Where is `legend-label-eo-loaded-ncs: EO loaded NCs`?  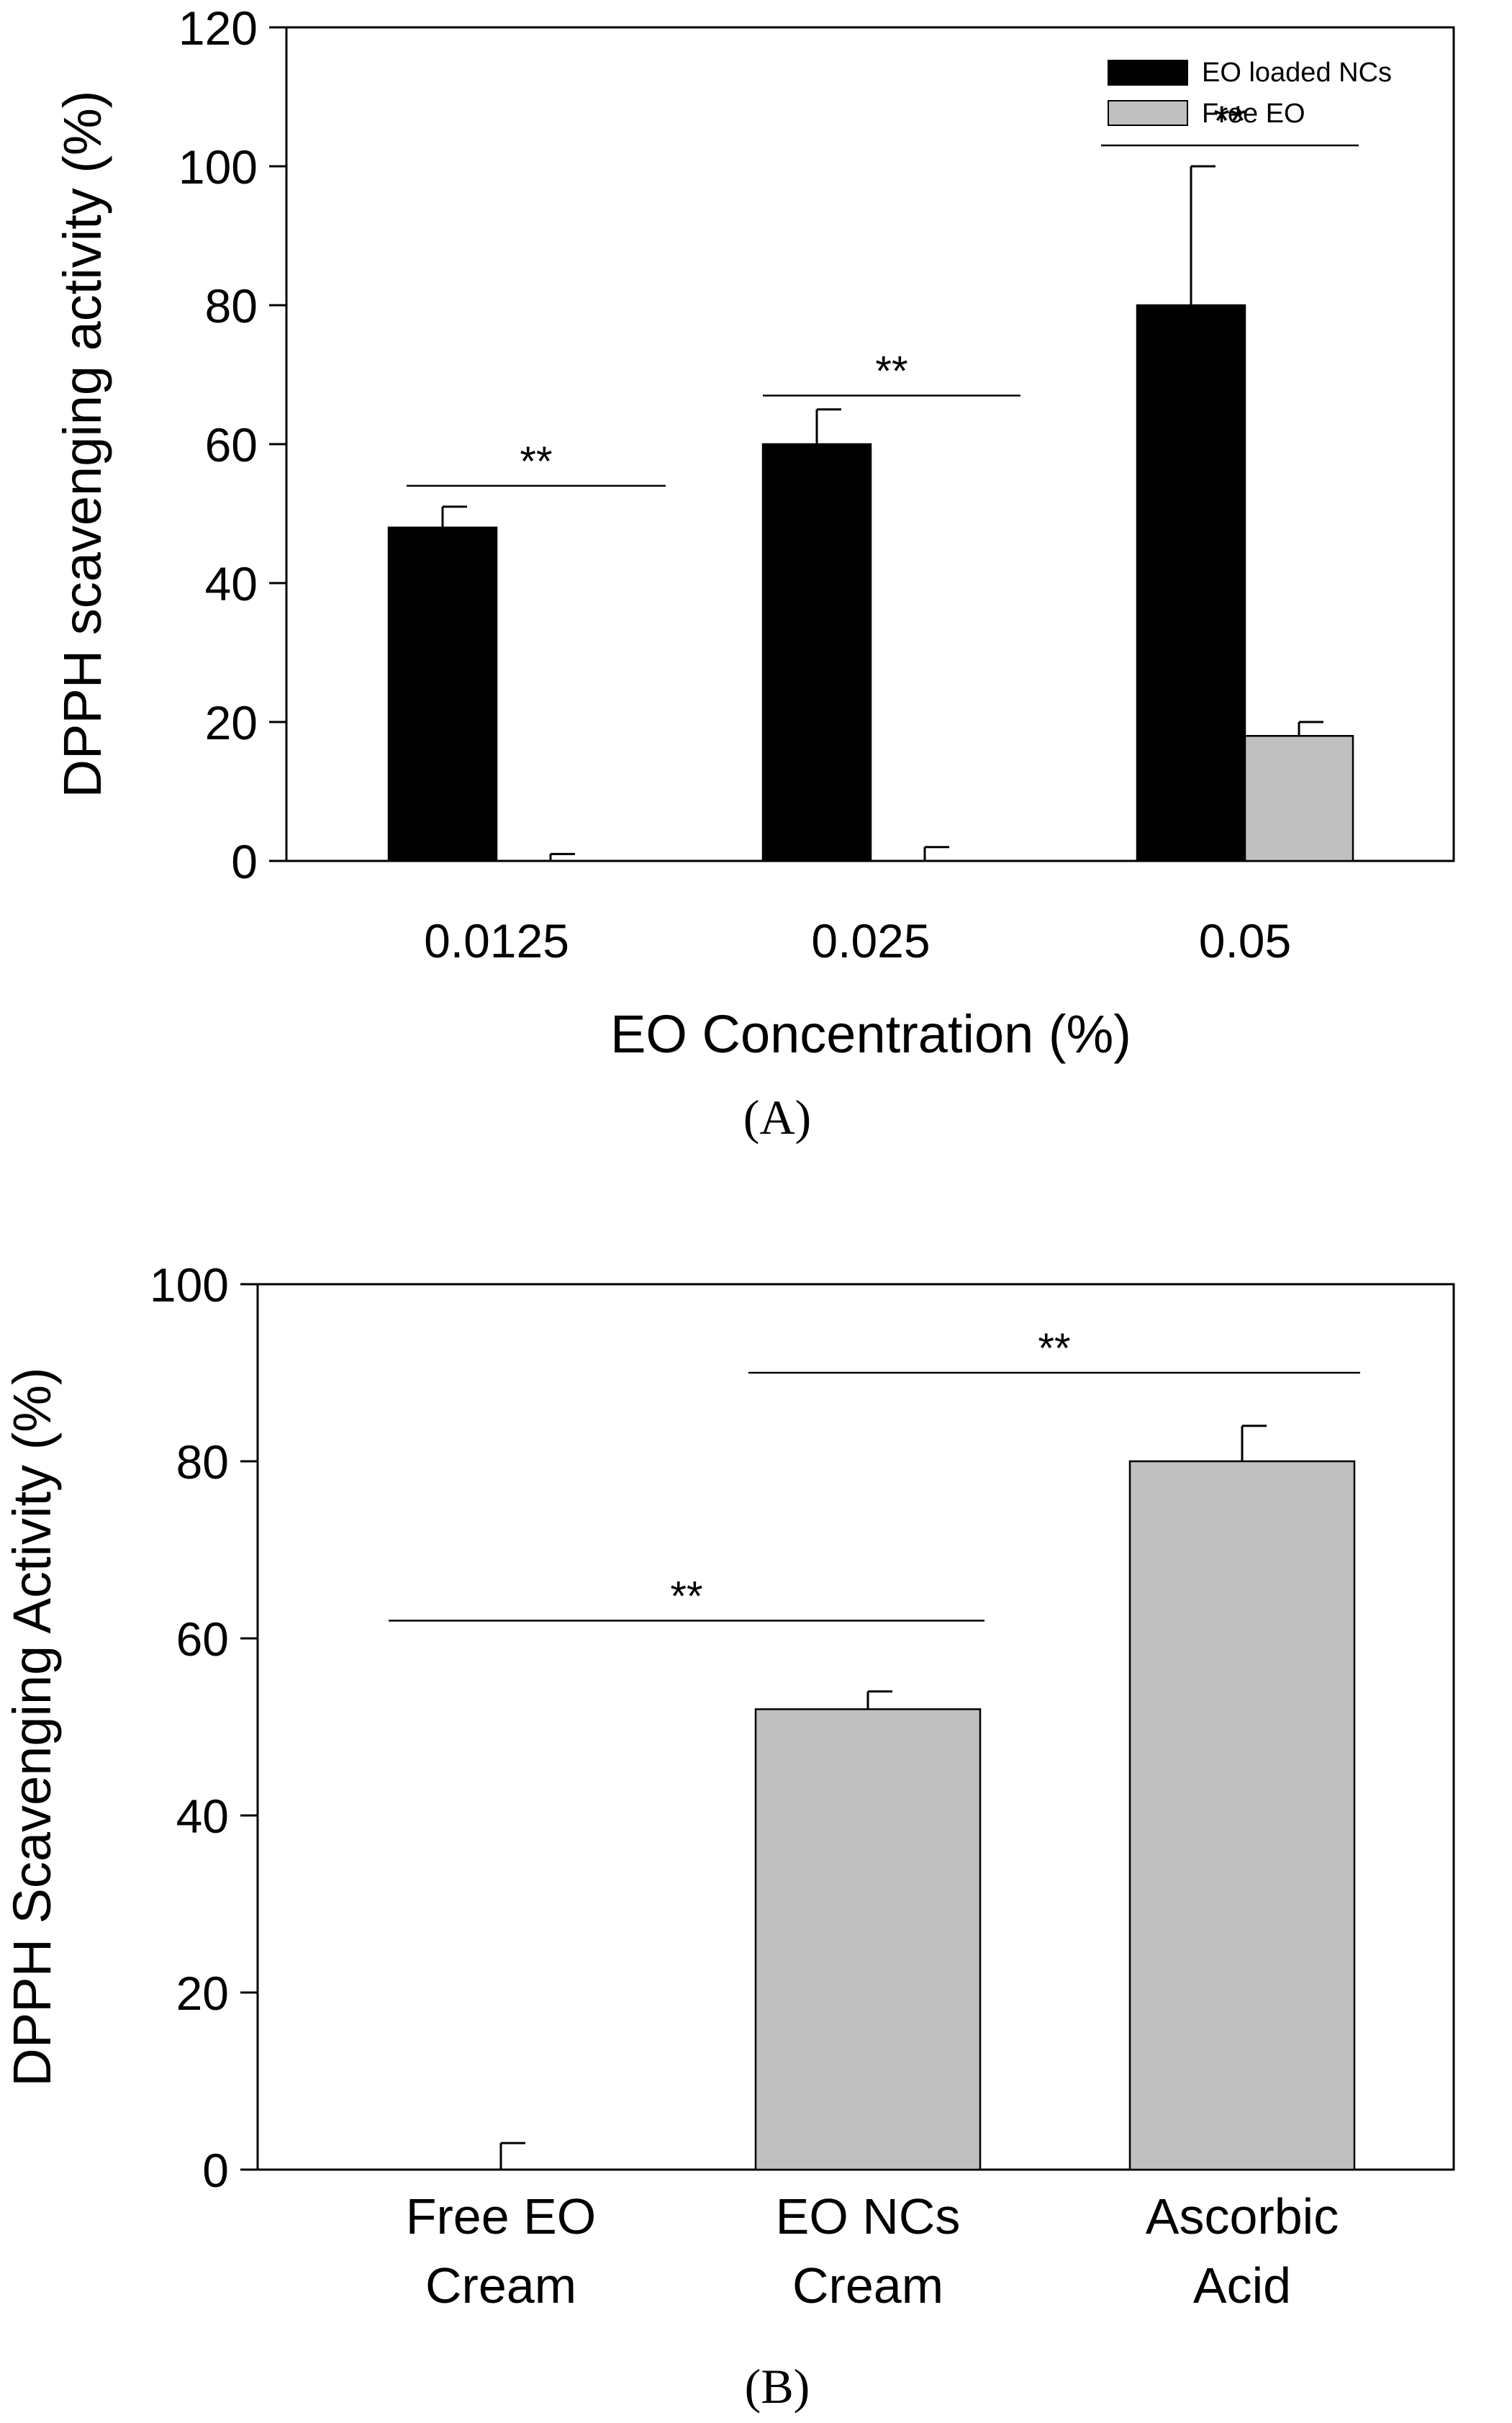 legend-label-eo-loaded-ncs: EO loaded NCs is located at coordinates (1297, 73).